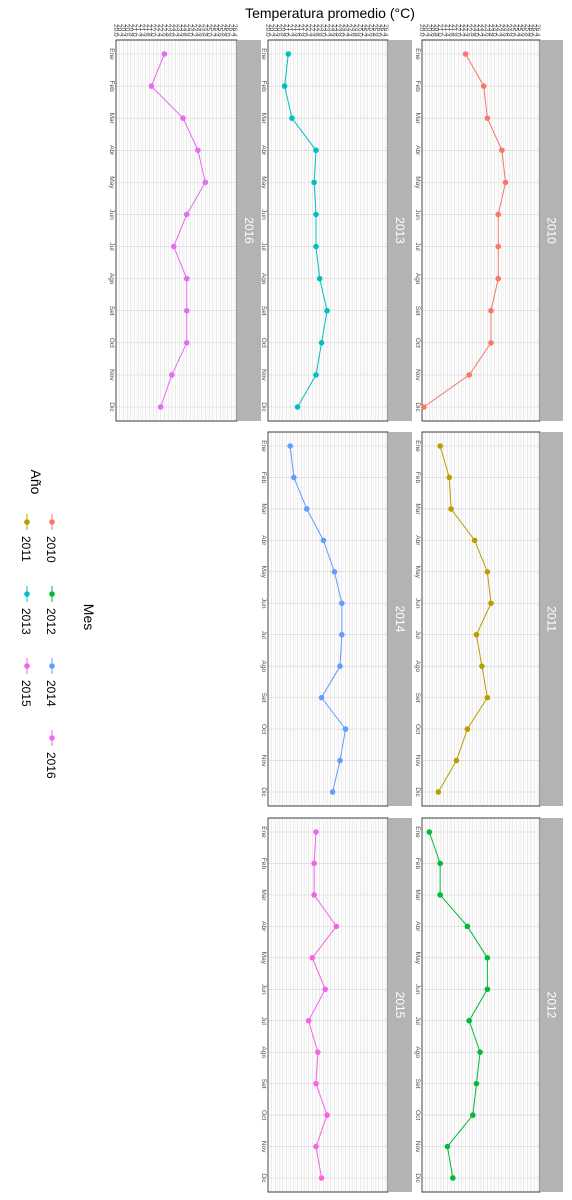 This screenshot has width=572, height=1200. Describe the element at coordinates (216, 30) in the screenshot. I see `y-tick-label: 25.4` at that location.